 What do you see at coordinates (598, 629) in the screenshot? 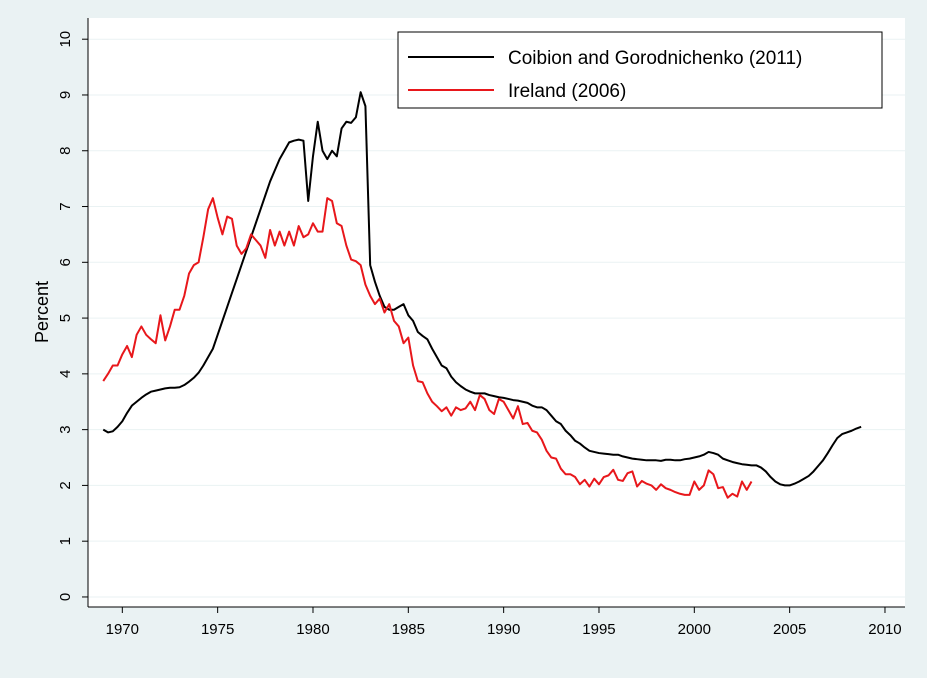
I see `x-tick-label: 1995` at bounding box center [598, 629].